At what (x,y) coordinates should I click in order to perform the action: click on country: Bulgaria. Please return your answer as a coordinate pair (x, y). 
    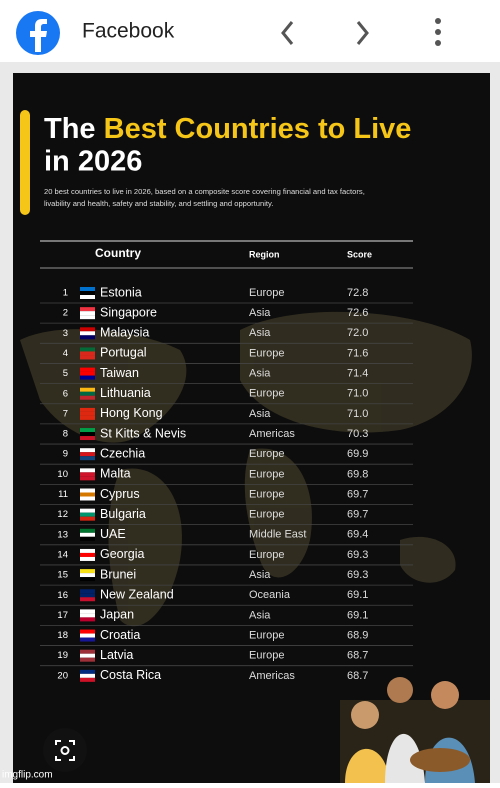
    Looking at the image, I should click on (123, 514).